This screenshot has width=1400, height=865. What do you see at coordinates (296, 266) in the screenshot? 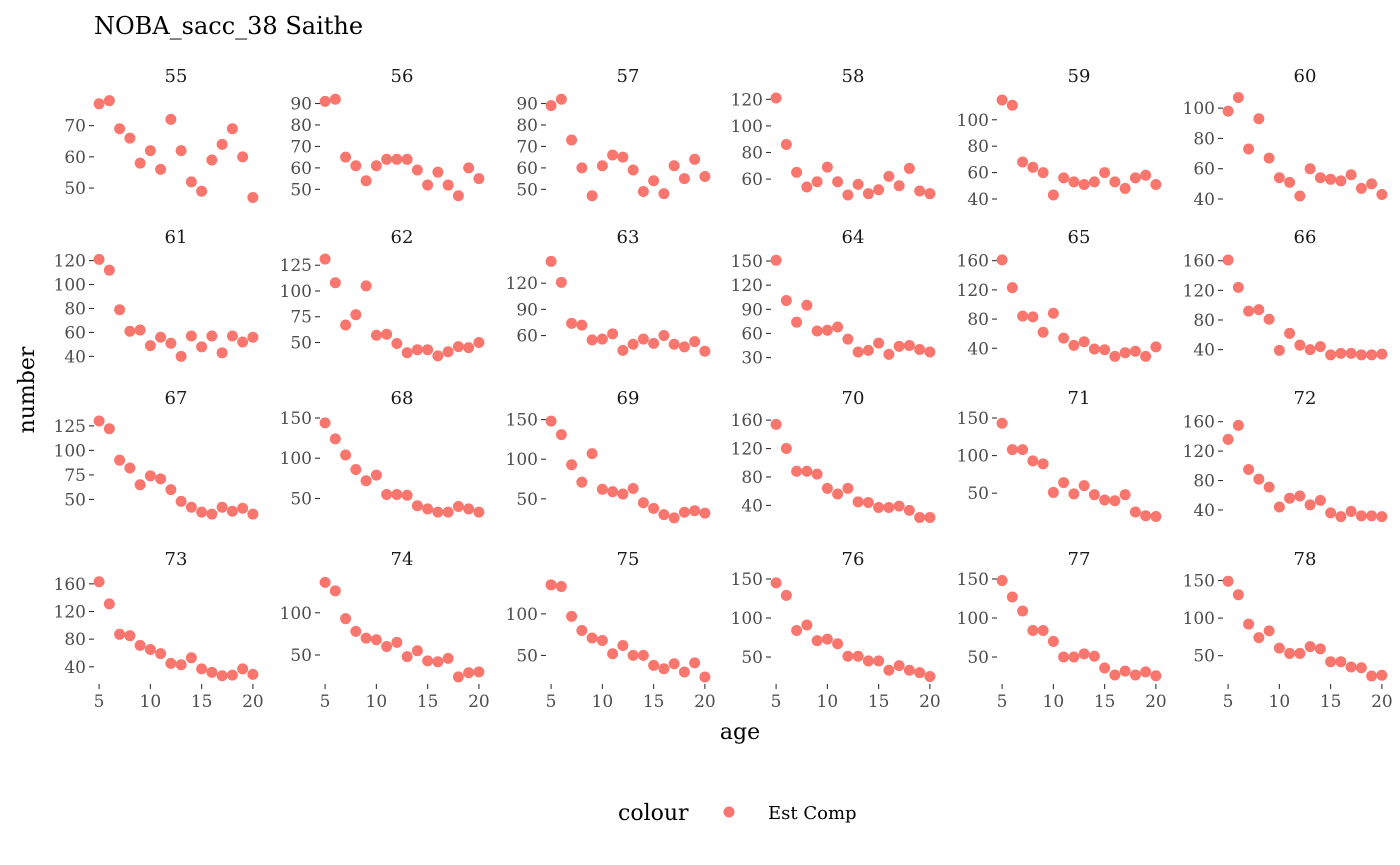
I see `y-tick-label: 125` at bounding box center [296, 266].